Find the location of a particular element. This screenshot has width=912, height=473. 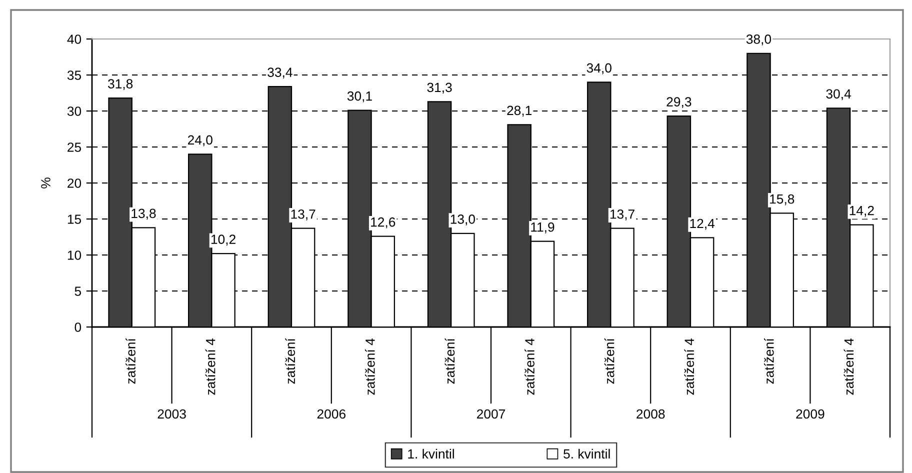

data-label: 15,8 is located at coordinates (782, 200).